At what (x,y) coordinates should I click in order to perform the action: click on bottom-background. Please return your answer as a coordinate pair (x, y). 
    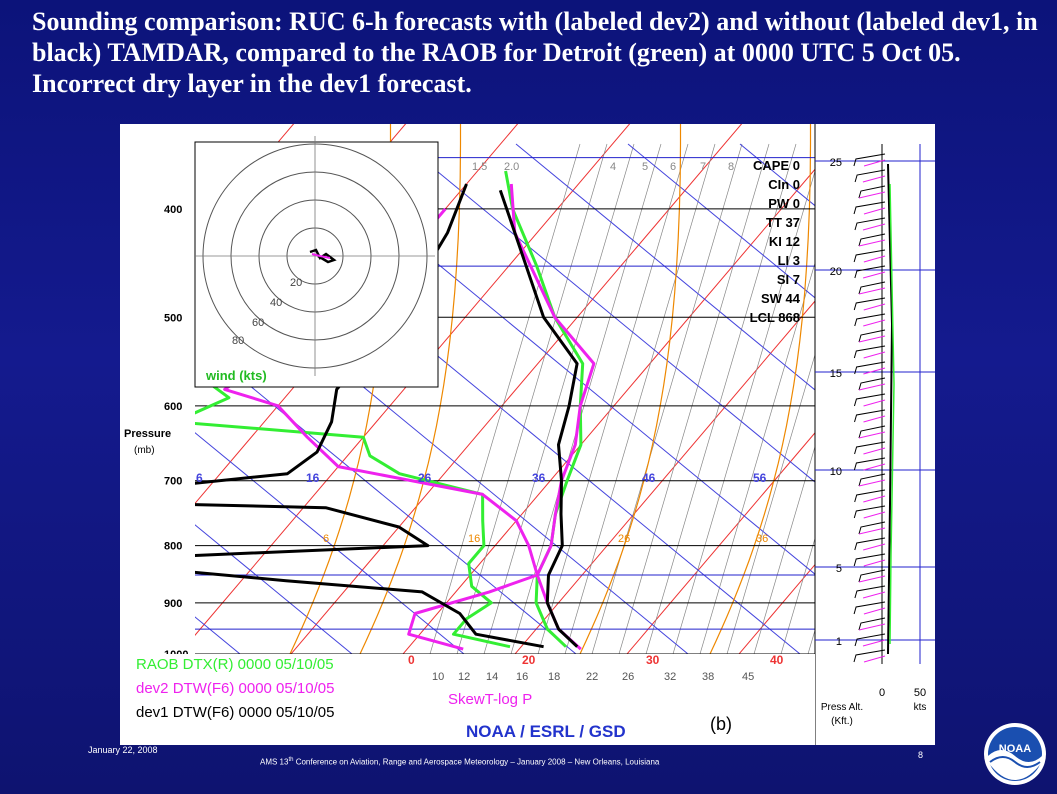
    Looking at the image, I should click on (467, 699).